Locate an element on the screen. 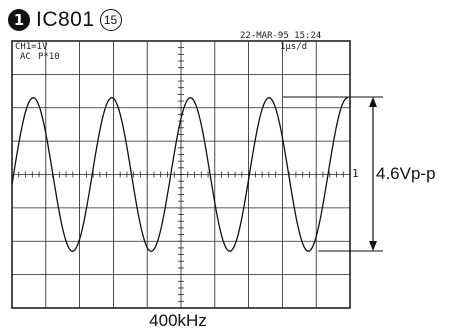 Image resolution: width=467 pixels, height=334 pixels. trigger-marker: 1 is located at coordinates (355, 173).